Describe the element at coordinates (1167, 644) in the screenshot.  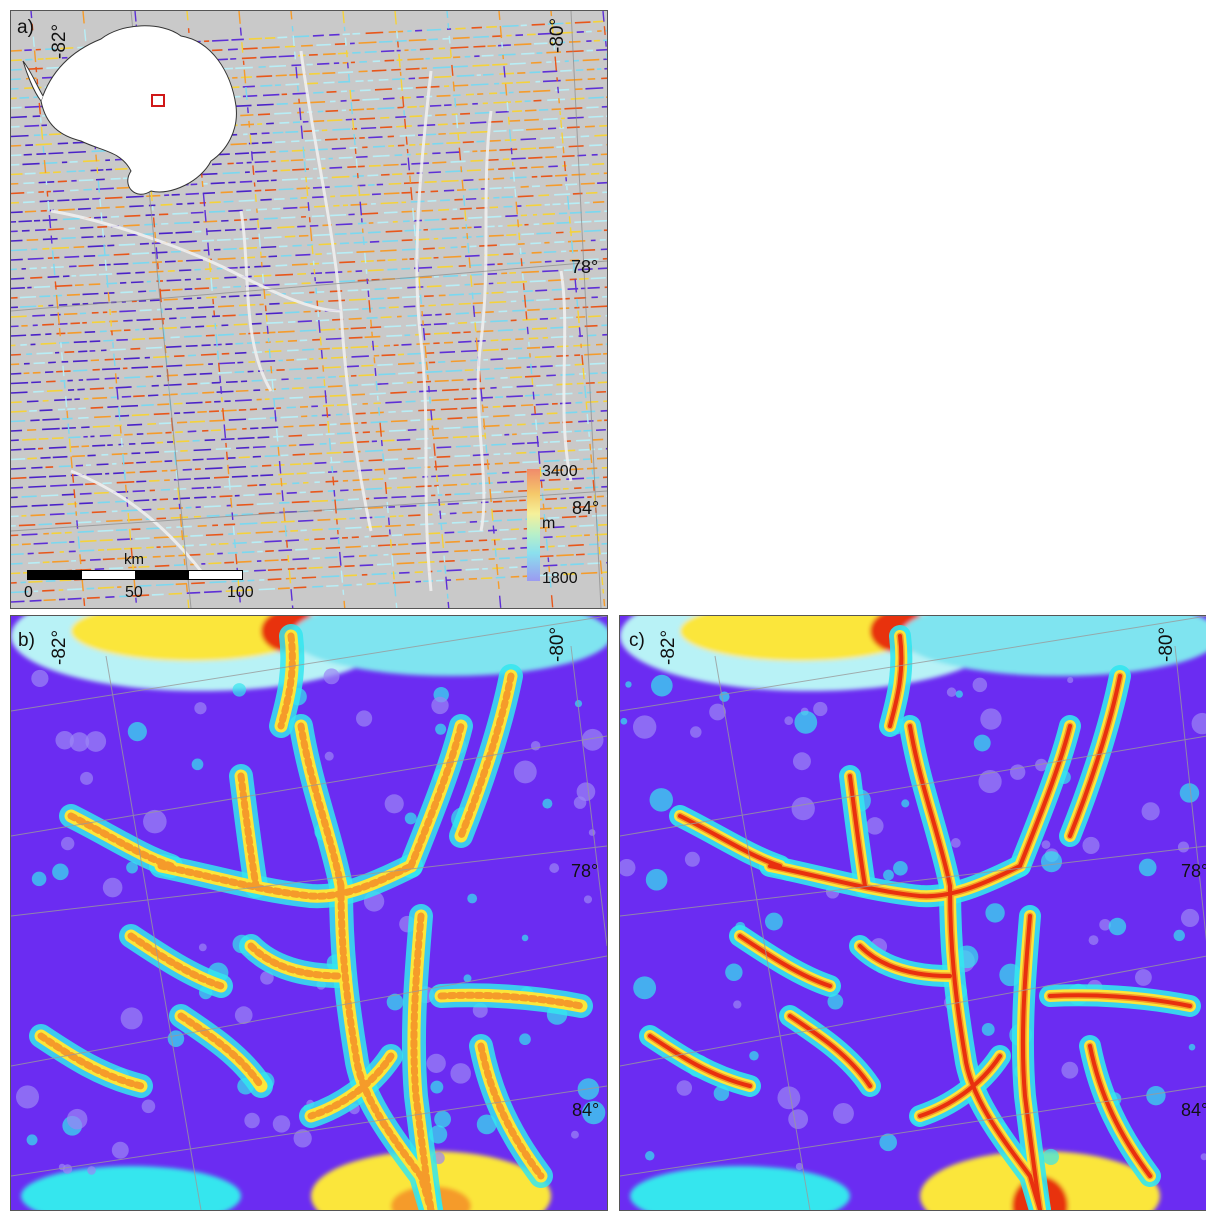
I see `lon-label-right-c: -80°` at that location.